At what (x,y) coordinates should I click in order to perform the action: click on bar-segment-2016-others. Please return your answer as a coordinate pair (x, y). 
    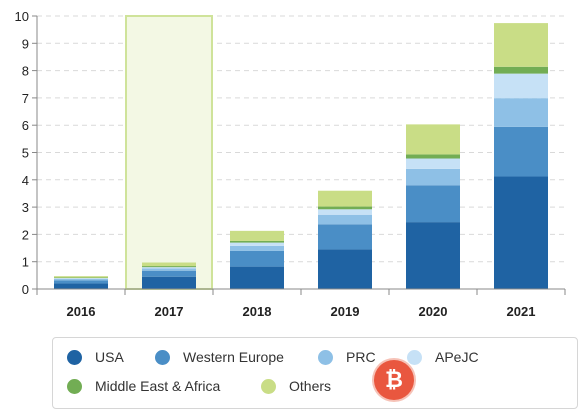
    Looking at the image, I should click on (81, 277).